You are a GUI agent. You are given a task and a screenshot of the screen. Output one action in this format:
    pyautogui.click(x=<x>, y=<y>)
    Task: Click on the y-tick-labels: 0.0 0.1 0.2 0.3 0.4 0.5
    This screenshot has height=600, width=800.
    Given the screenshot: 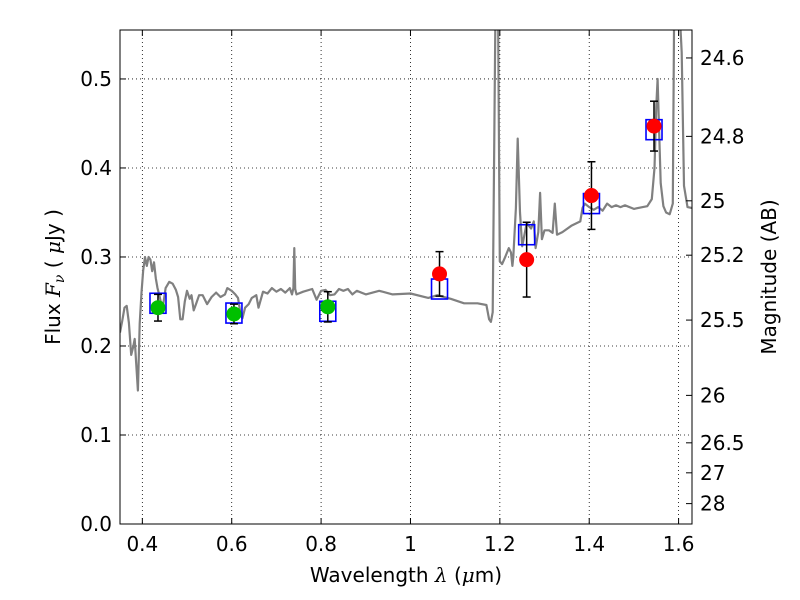 What is the action you would take?
    pyautogui.click(x=96, y=301)
    